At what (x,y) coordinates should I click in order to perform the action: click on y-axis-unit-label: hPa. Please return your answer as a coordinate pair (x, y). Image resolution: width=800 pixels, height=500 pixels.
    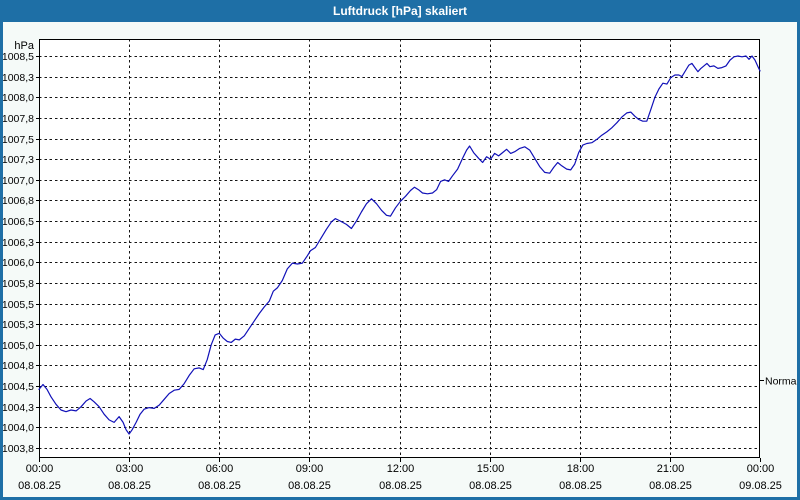
    Looking at the image, I should click on (24, 46).